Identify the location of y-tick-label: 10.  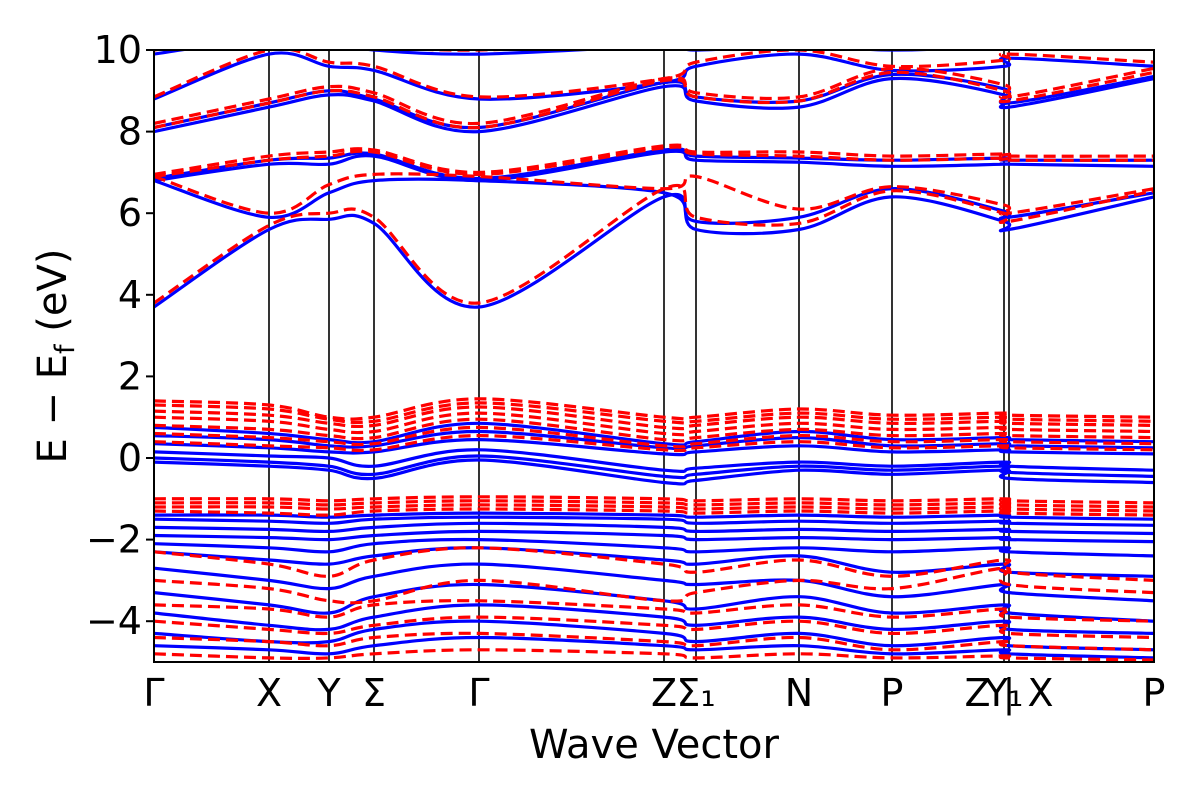
(118, 50).